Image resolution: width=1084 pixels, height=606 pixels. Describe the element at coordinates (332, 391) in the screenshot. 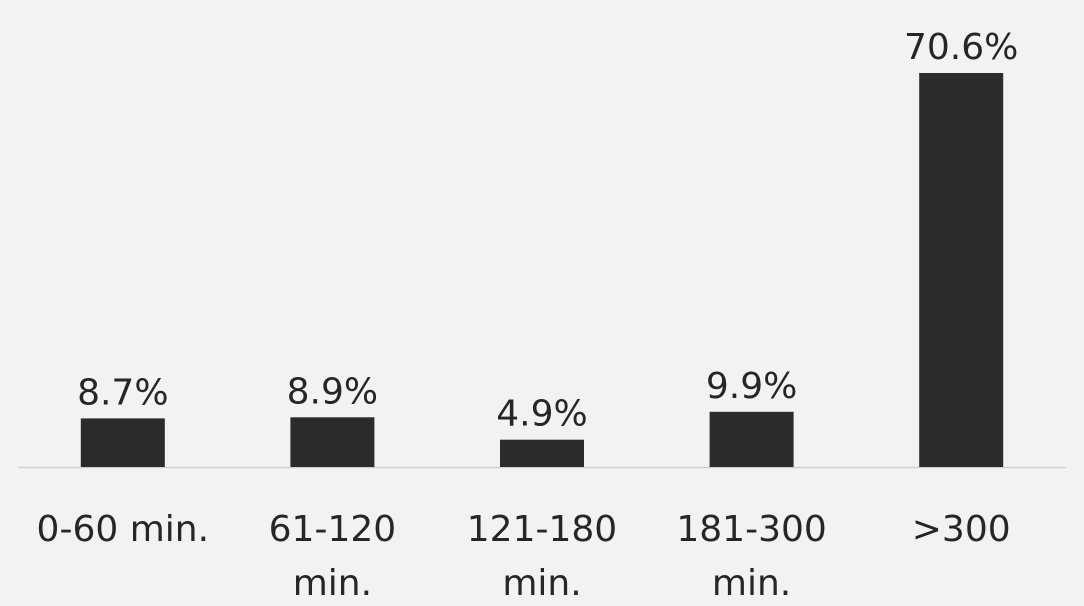

I see `data-label: 8.9%` at that location.